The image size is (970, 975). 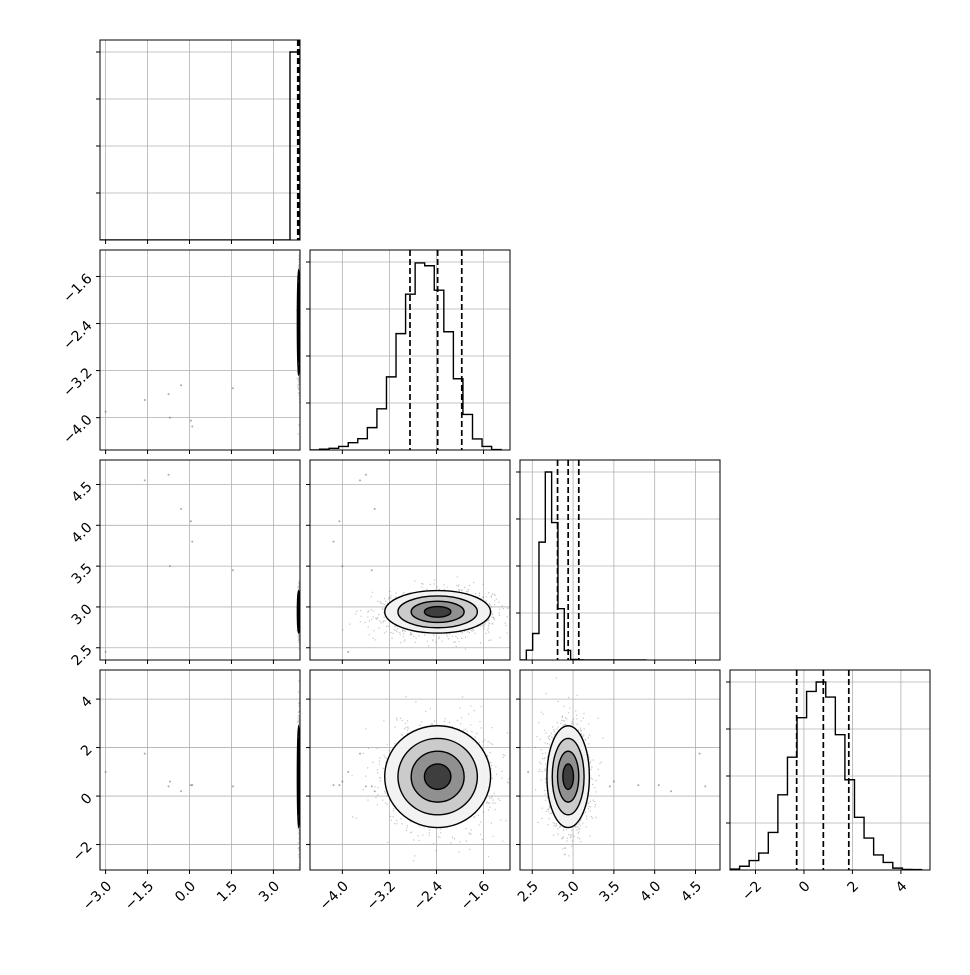 What do you see at coordinates (405, 356) in the screenshot?
I see `histogram-step` at bounding box center [405, 356].